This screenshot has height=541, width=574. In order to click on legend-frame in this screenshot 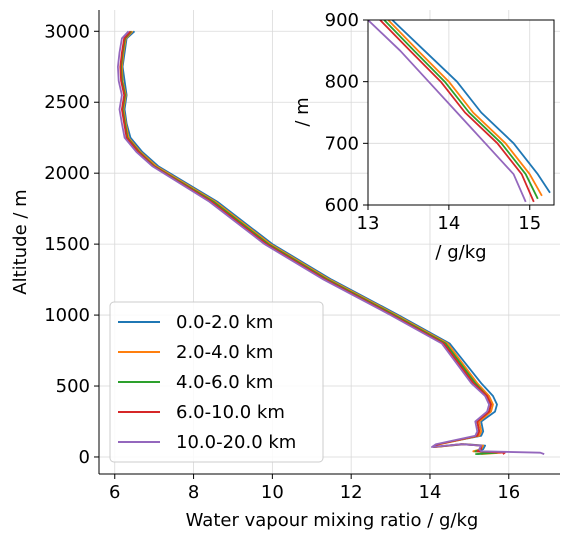, I will do `click(216, 382)`.